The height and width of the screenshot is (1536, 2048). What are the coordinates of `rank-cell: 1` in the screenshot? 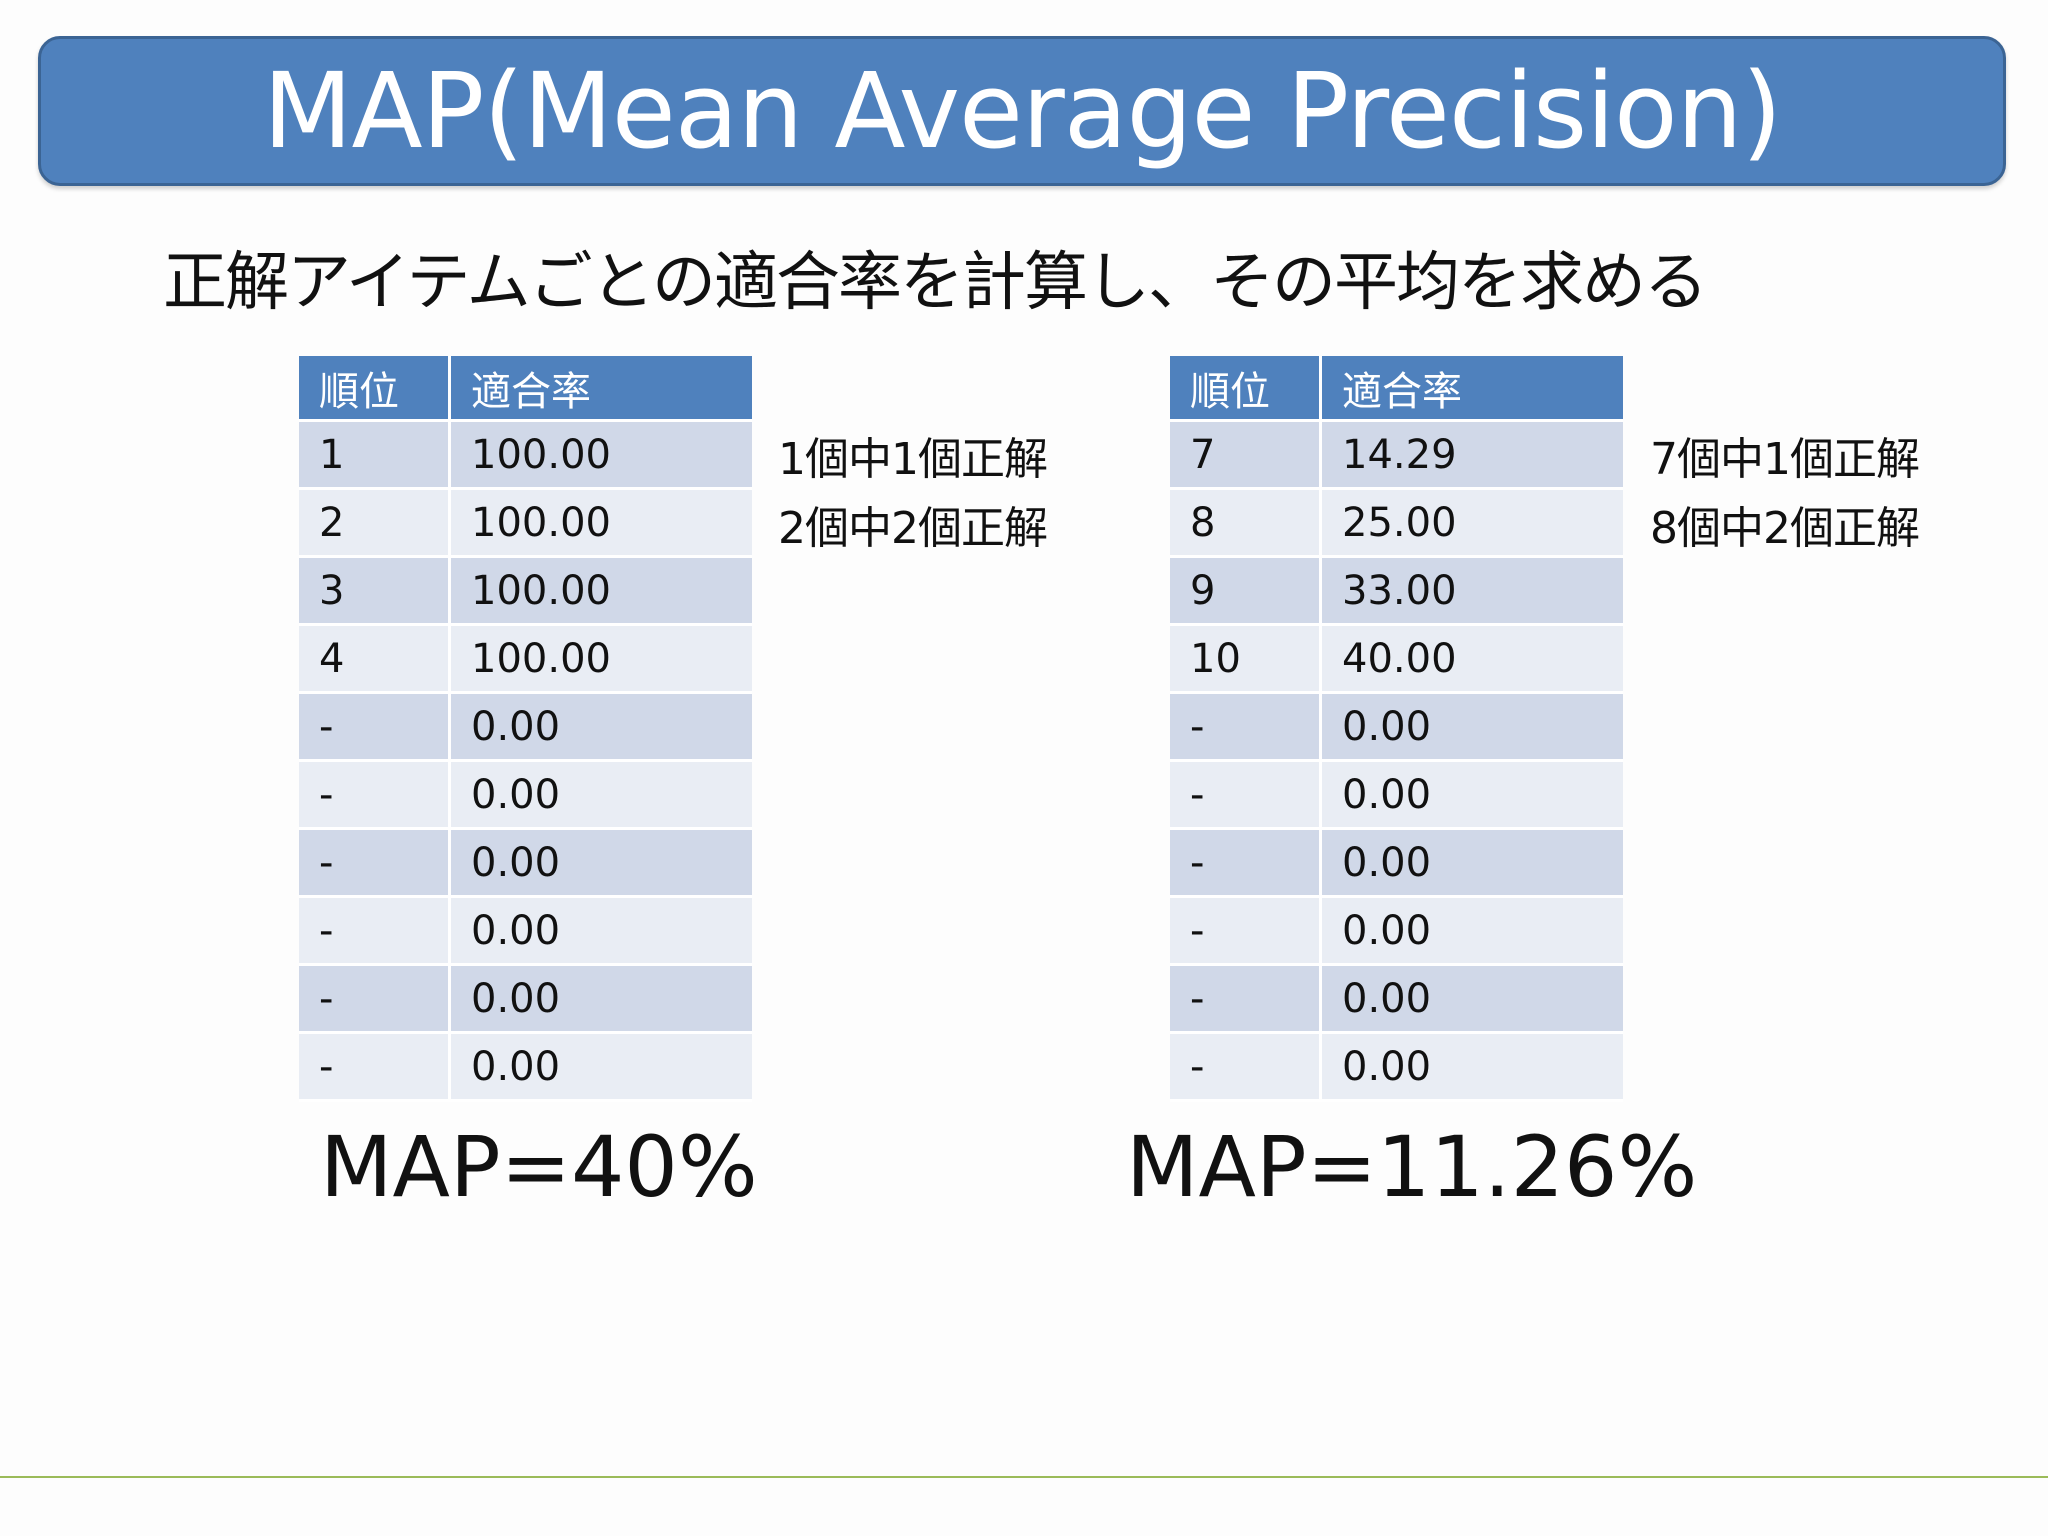 It's located at (375, 456).